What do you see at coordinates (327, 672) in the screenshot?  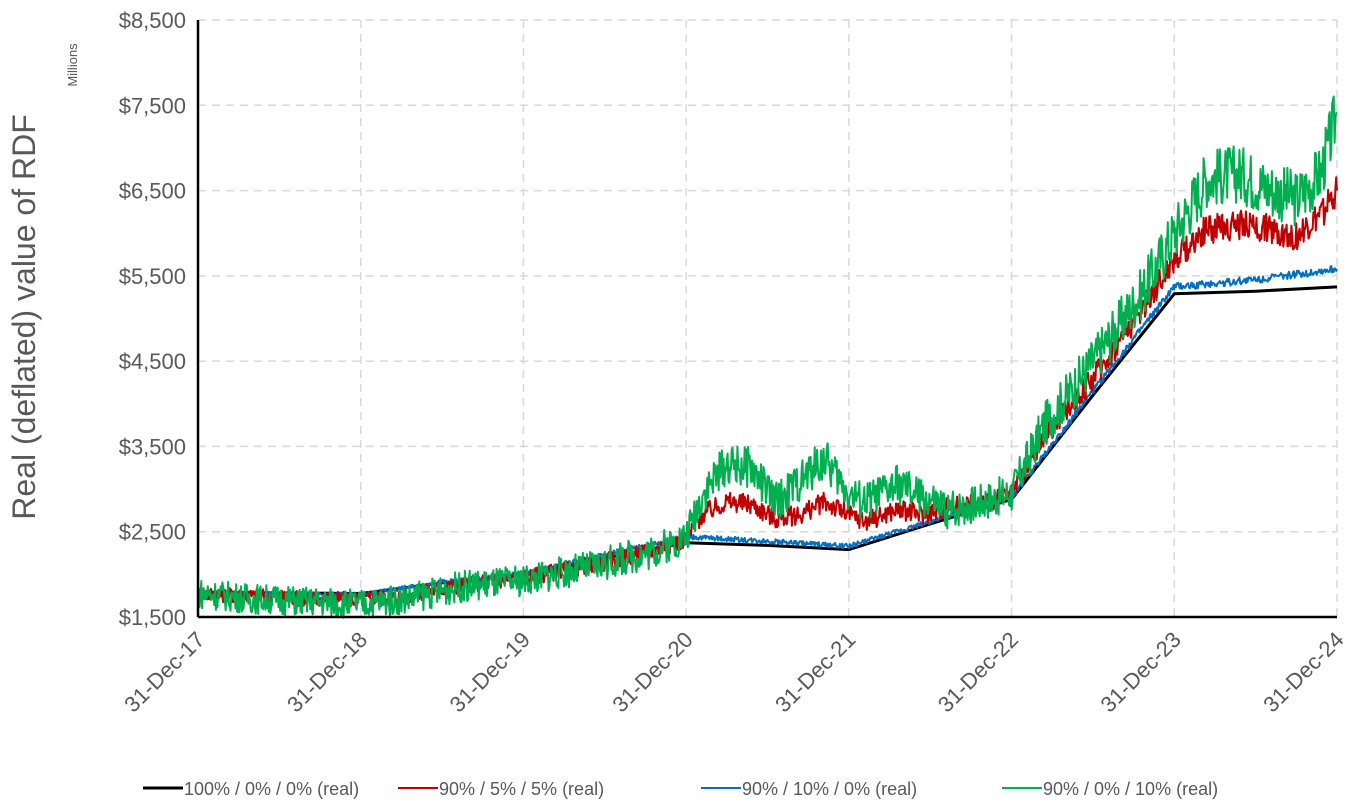 I see `x-tick-label: 31-Dec-18` at bounding box center [327, 672].